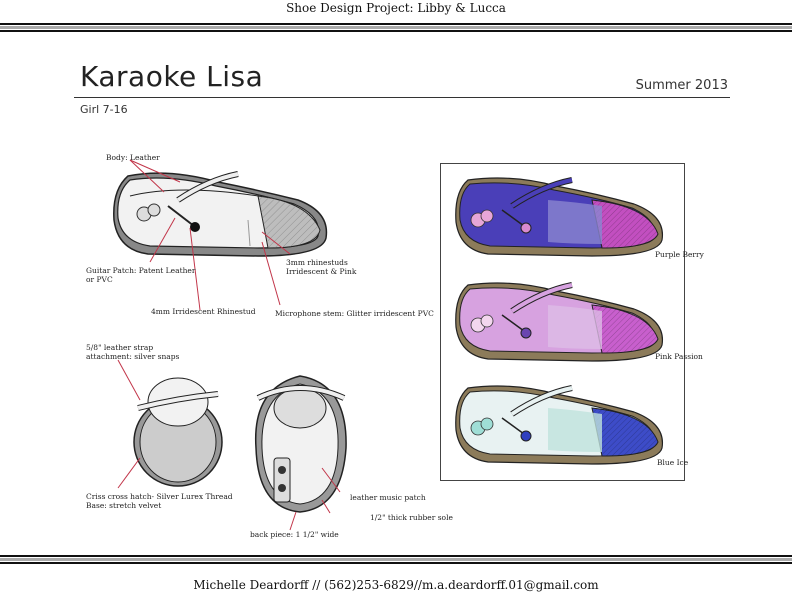 This screenshot has width=792, height=595. What do you see at coordinates (388, 497) in the screenshot?
I see `callout-leather-music-patch: leather music patch` at bounding box center [388, 497].